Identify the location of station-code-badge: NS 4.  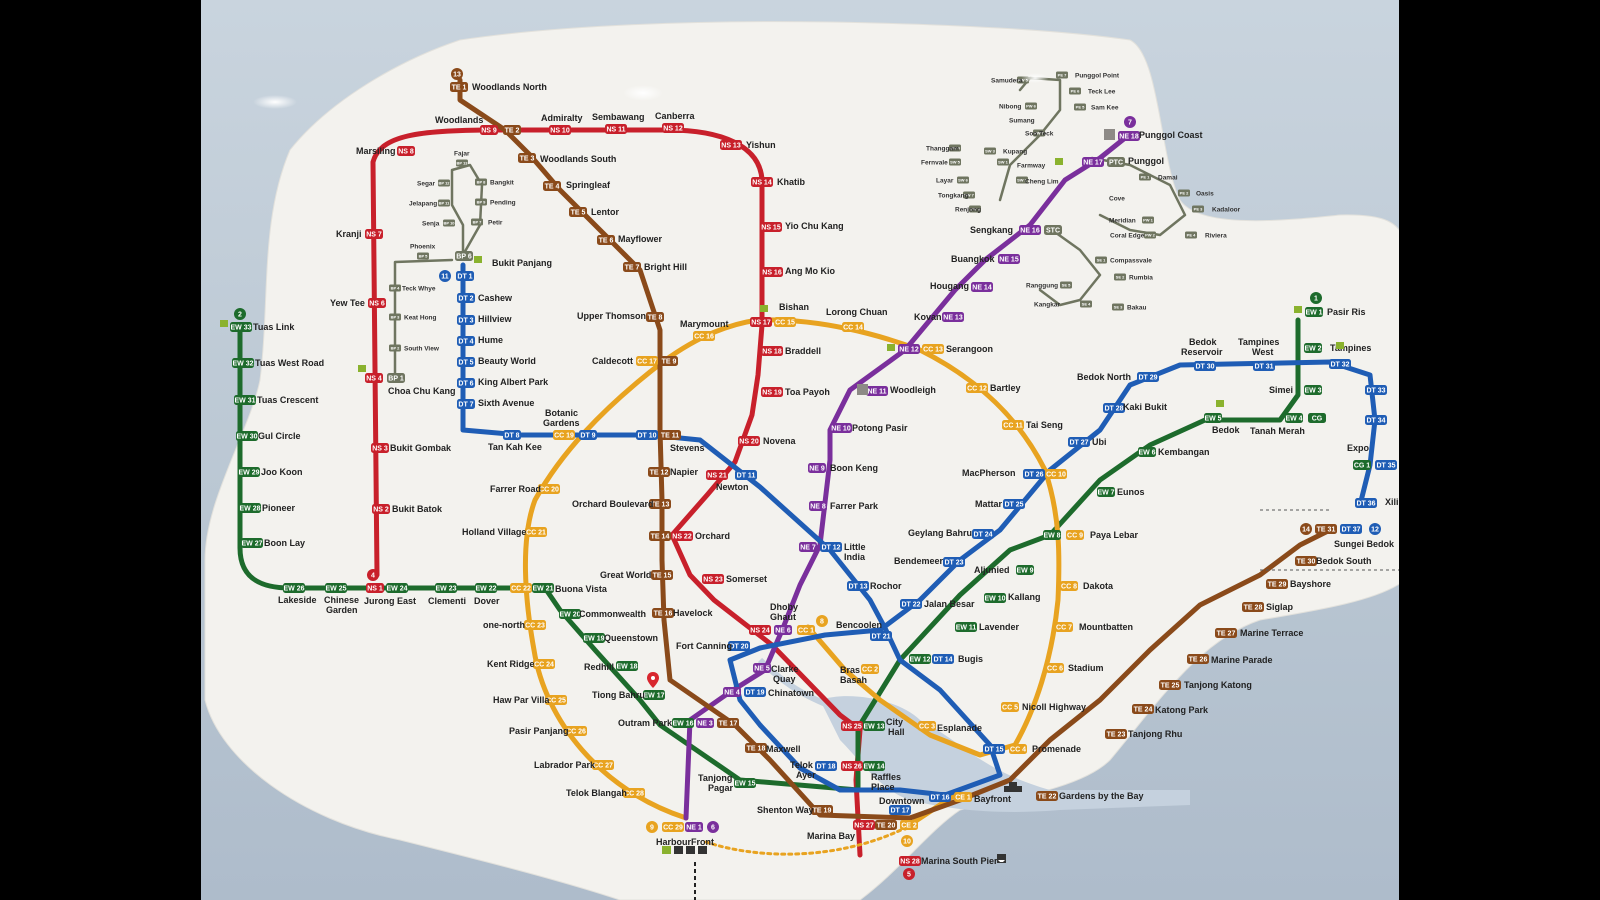
(374, 378).